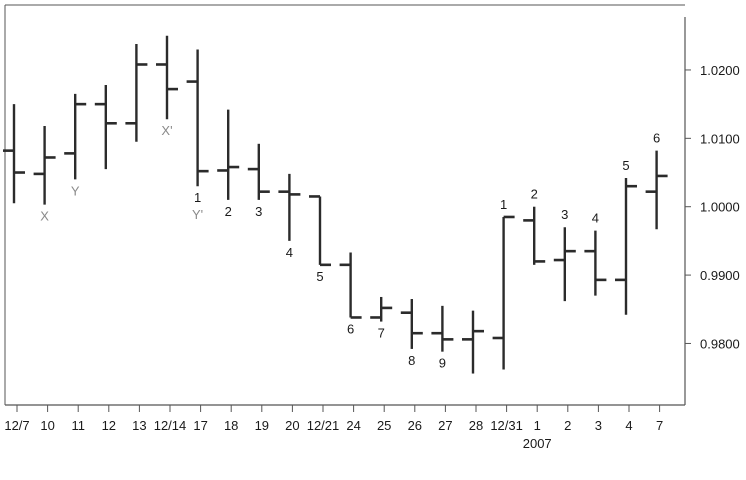  I want to click on pattern-label: Y, so click(75, 190).